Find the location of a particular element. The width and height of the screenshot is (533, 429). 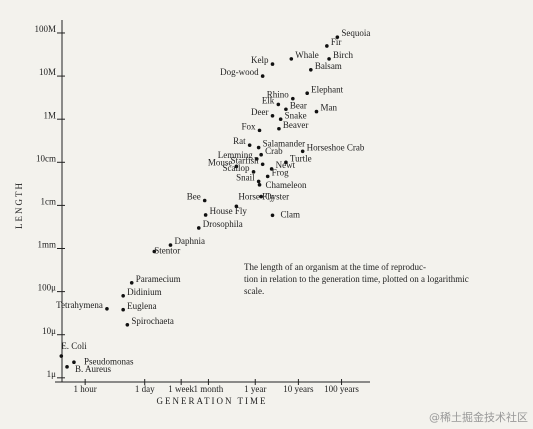

x-tick-label: 1 year is located at coordinates (255, 389).